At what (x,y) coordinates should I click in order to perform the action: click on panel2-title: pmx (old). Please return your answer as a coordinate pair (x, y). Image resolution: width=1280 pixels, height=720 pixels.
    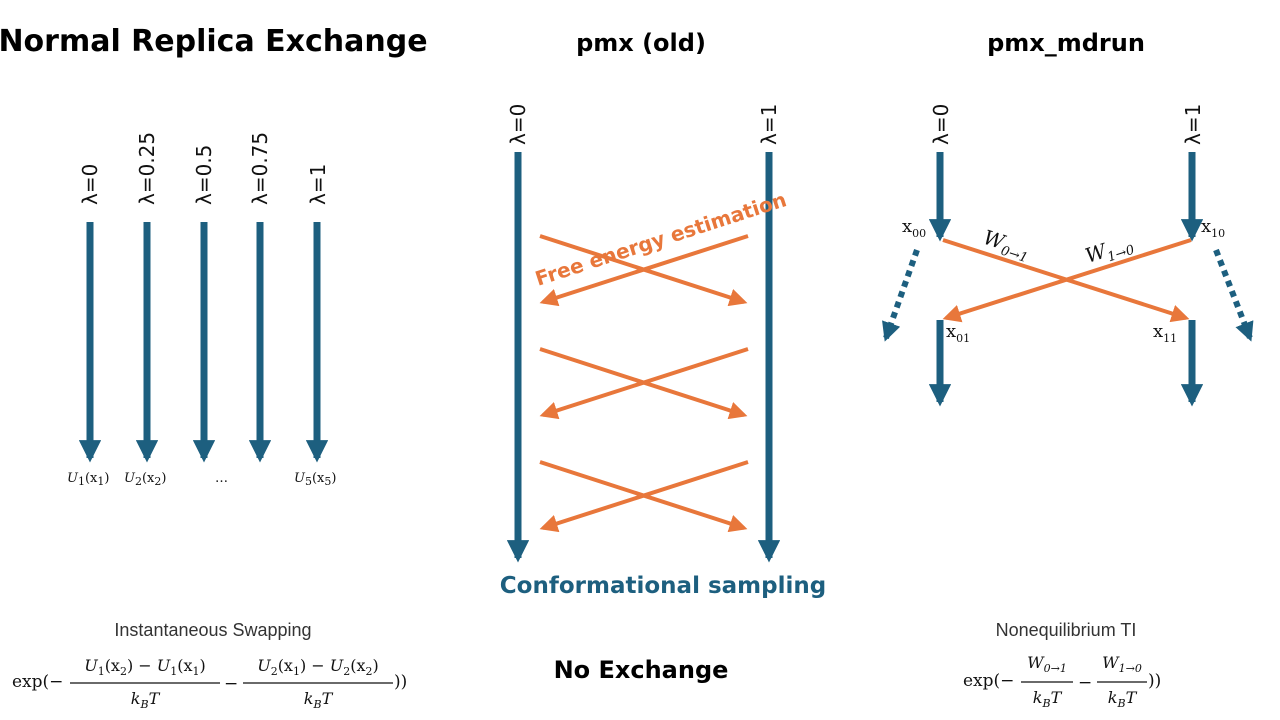
    Looking at the image, I should click on (641, 43).